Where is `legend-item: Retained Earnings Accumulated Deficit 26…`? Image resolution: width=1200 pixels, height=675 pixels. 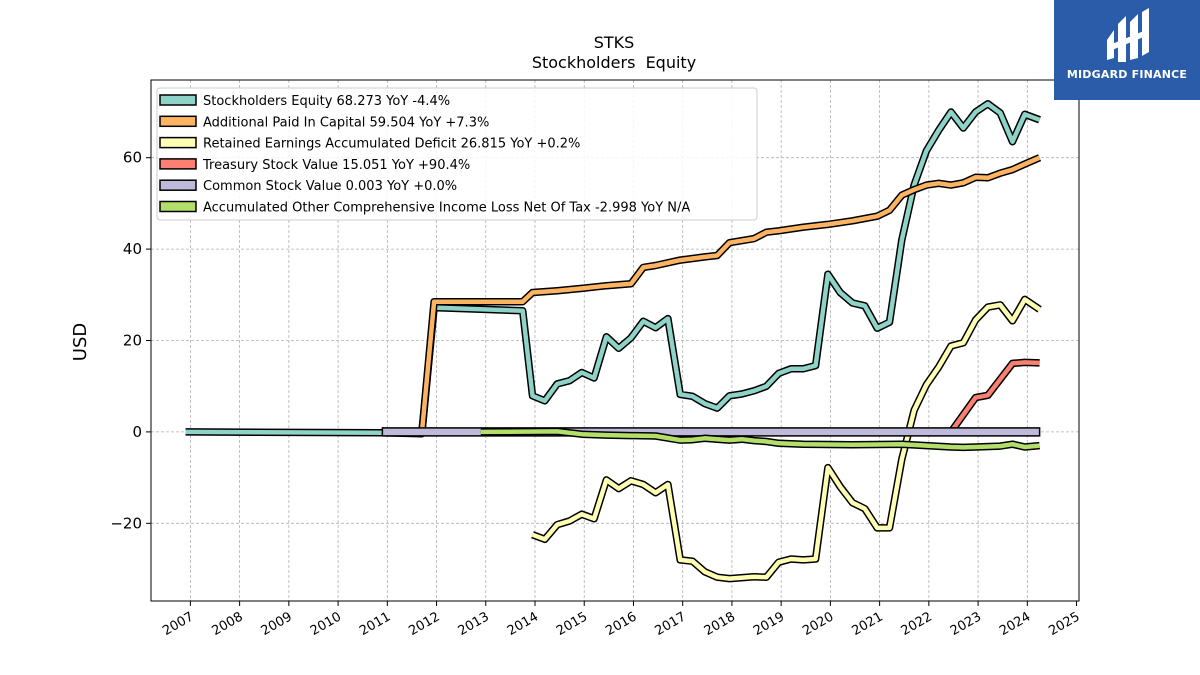 legend-item: Retained Earnings Accumulated Deficit 26… is located at coordinates (369, 144).